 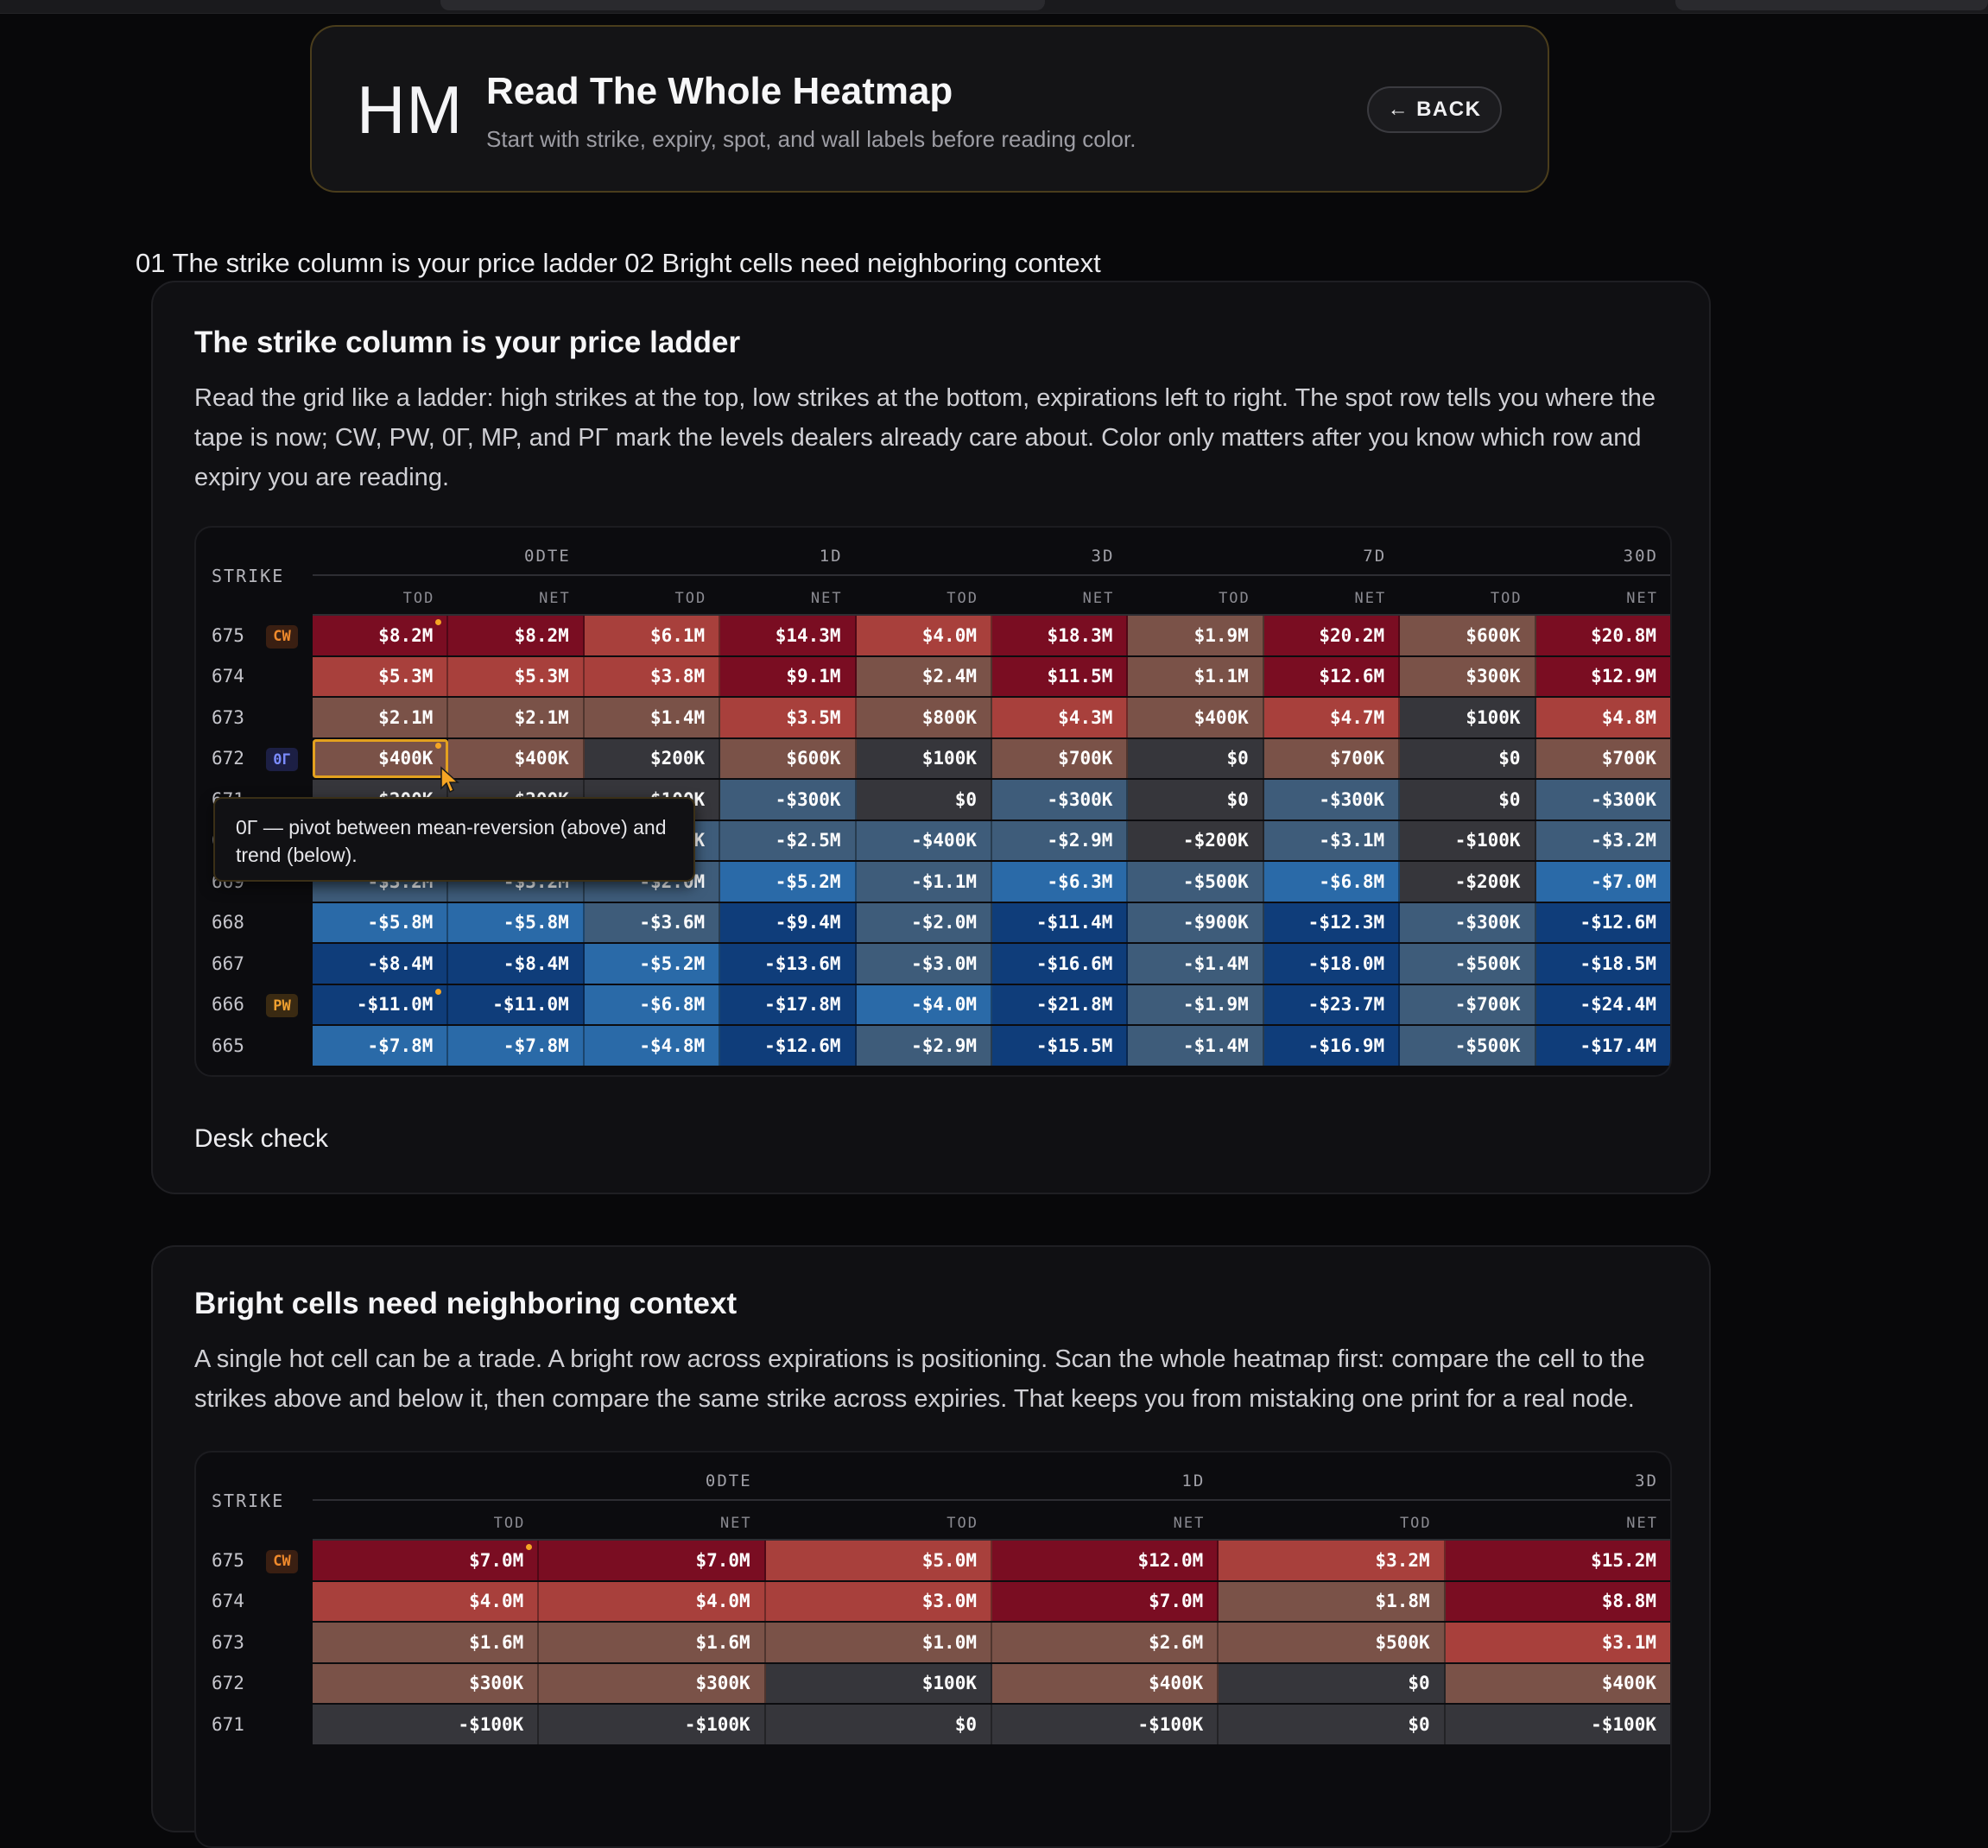 What do you see at coordinates (652, 1046) in the screenshot?
I see `heatmap-cell: -$4.8M` at bounding box center [652, 1046].